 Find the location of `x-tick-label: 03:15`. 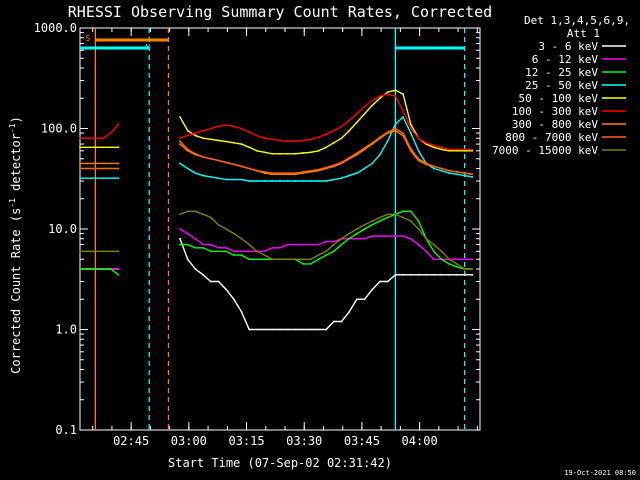

x-tick-label: 03:15 is located at coordinates (246, 441).